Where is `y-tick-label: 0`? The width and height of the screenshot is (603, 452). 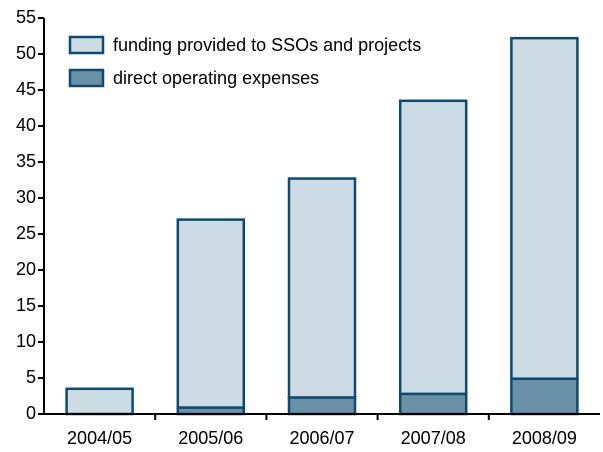
y-tick-label: 0 is located at coordinates (31, 413).